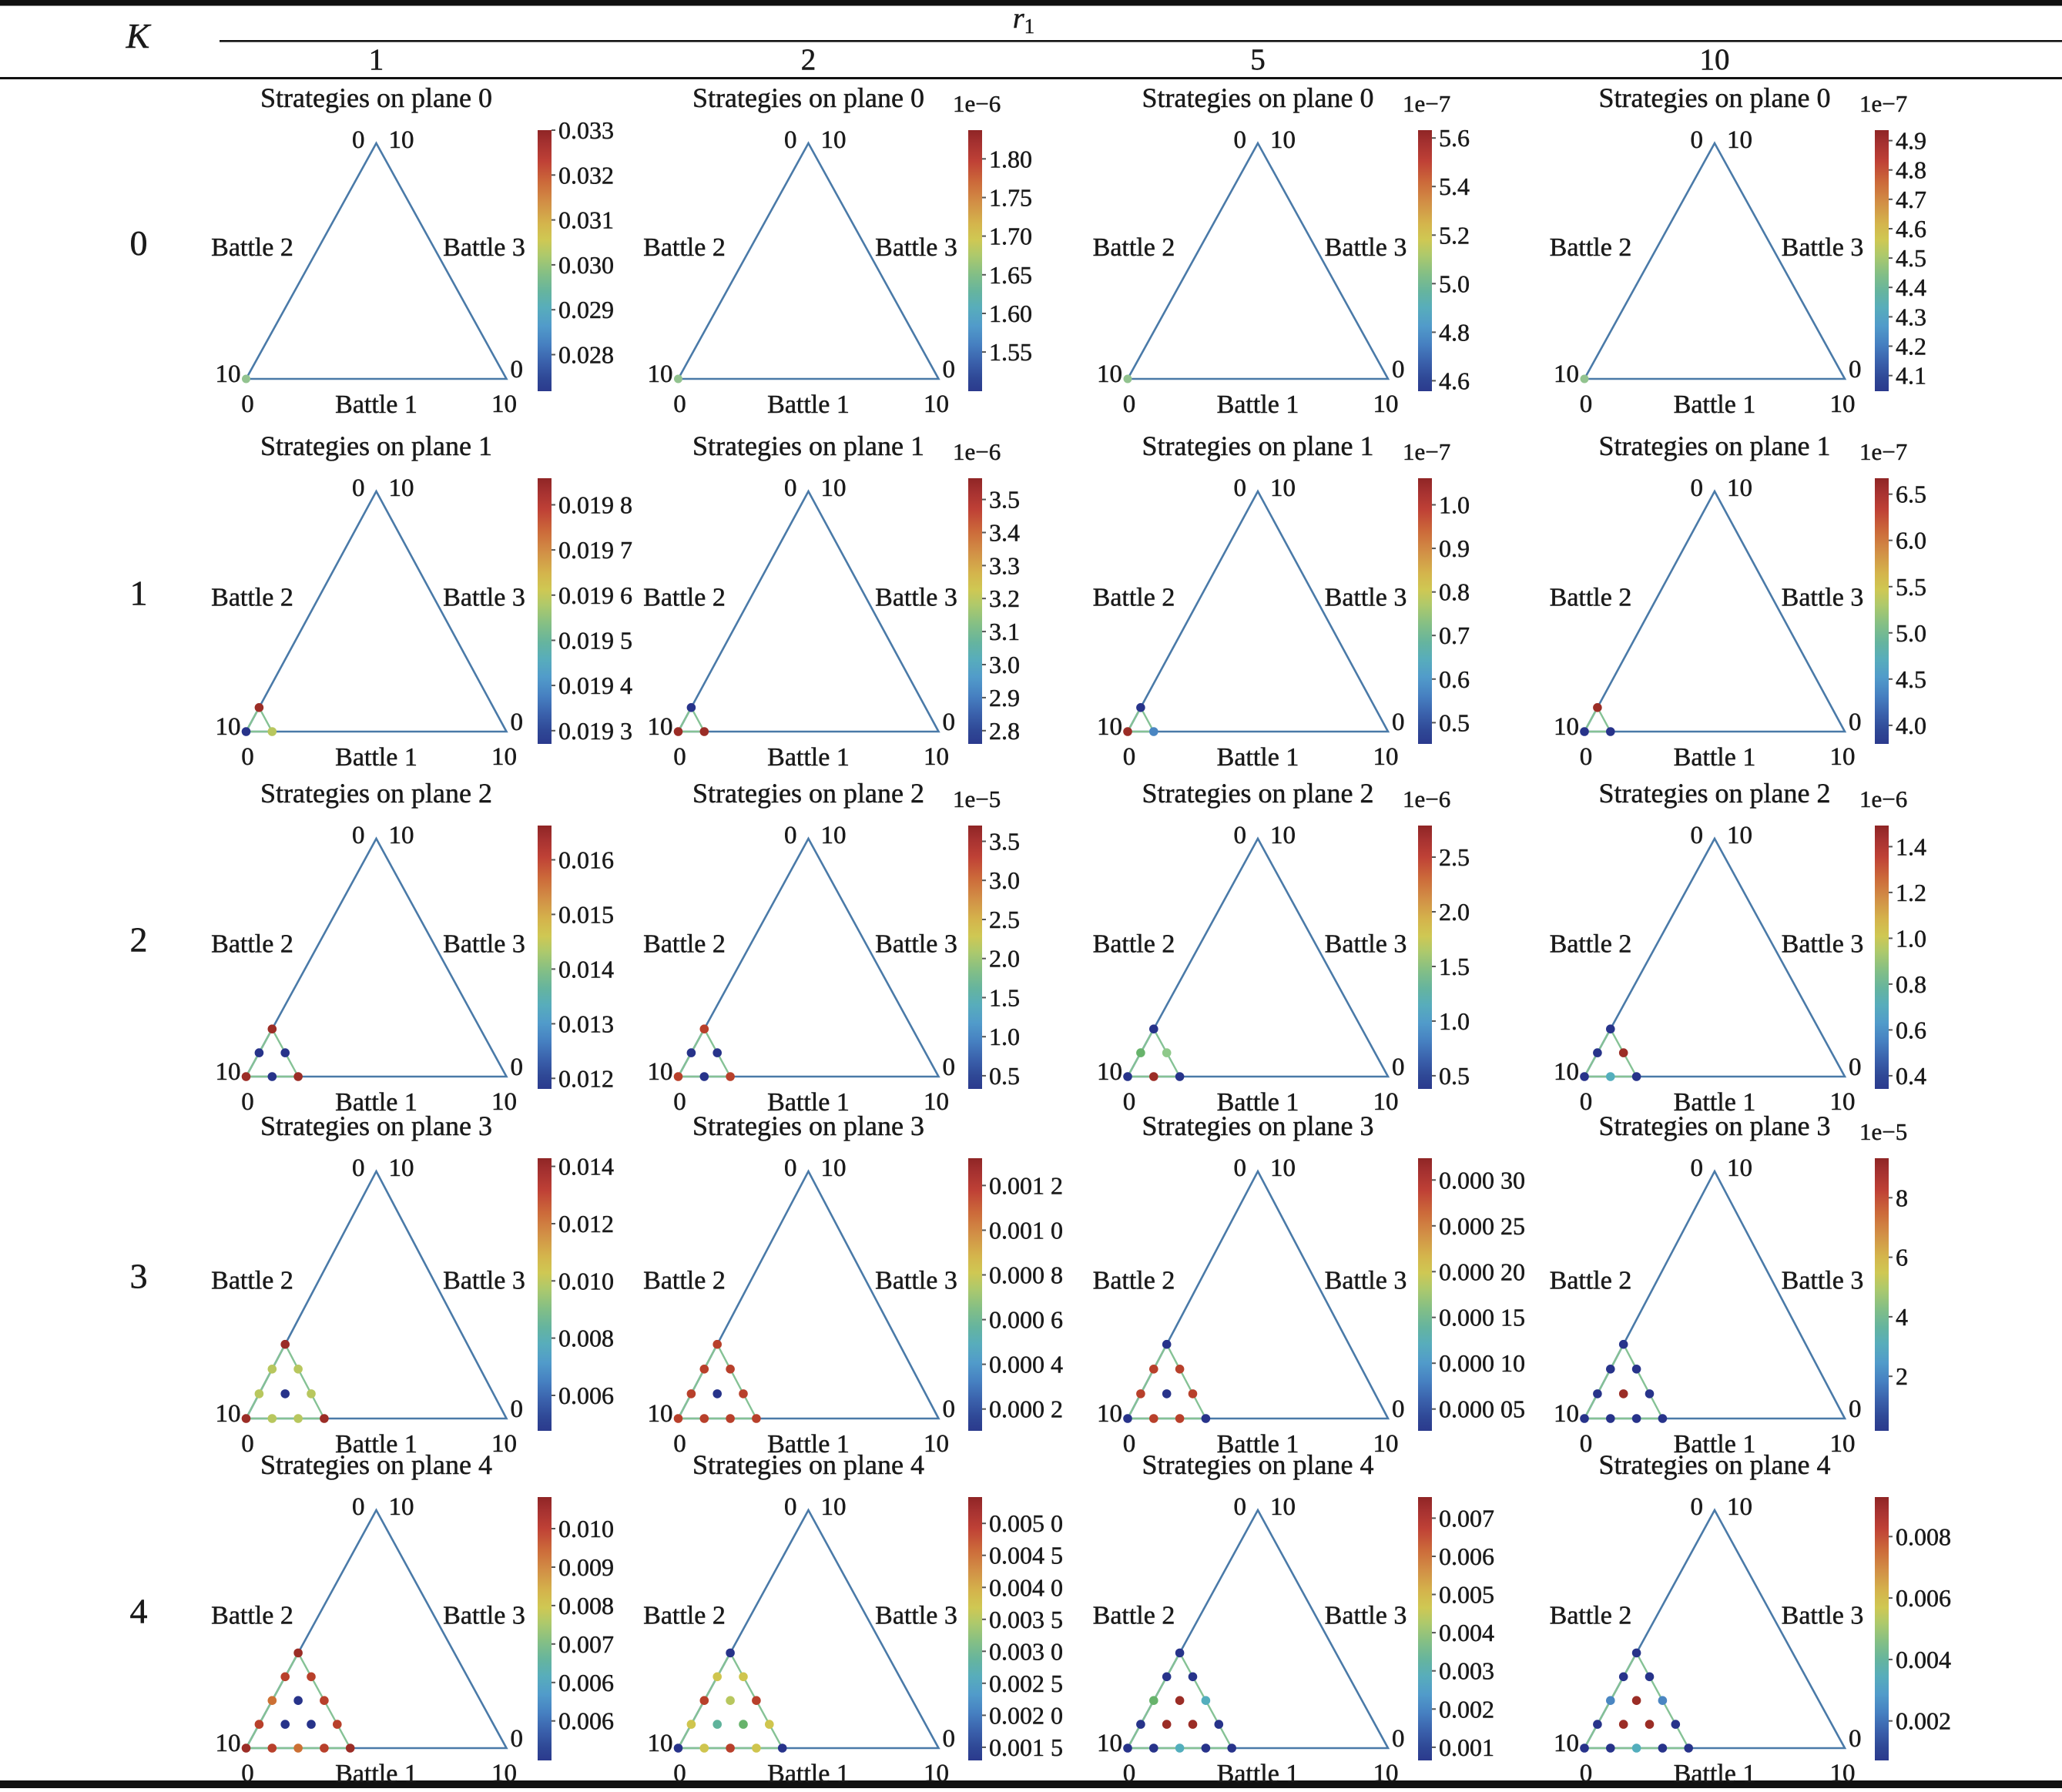 The width and height of the screenshot is (2062, 1792). Describe the element at coordinates (1466, 1671) in the screenshot. I see `svg-text: 0.003` at that location.